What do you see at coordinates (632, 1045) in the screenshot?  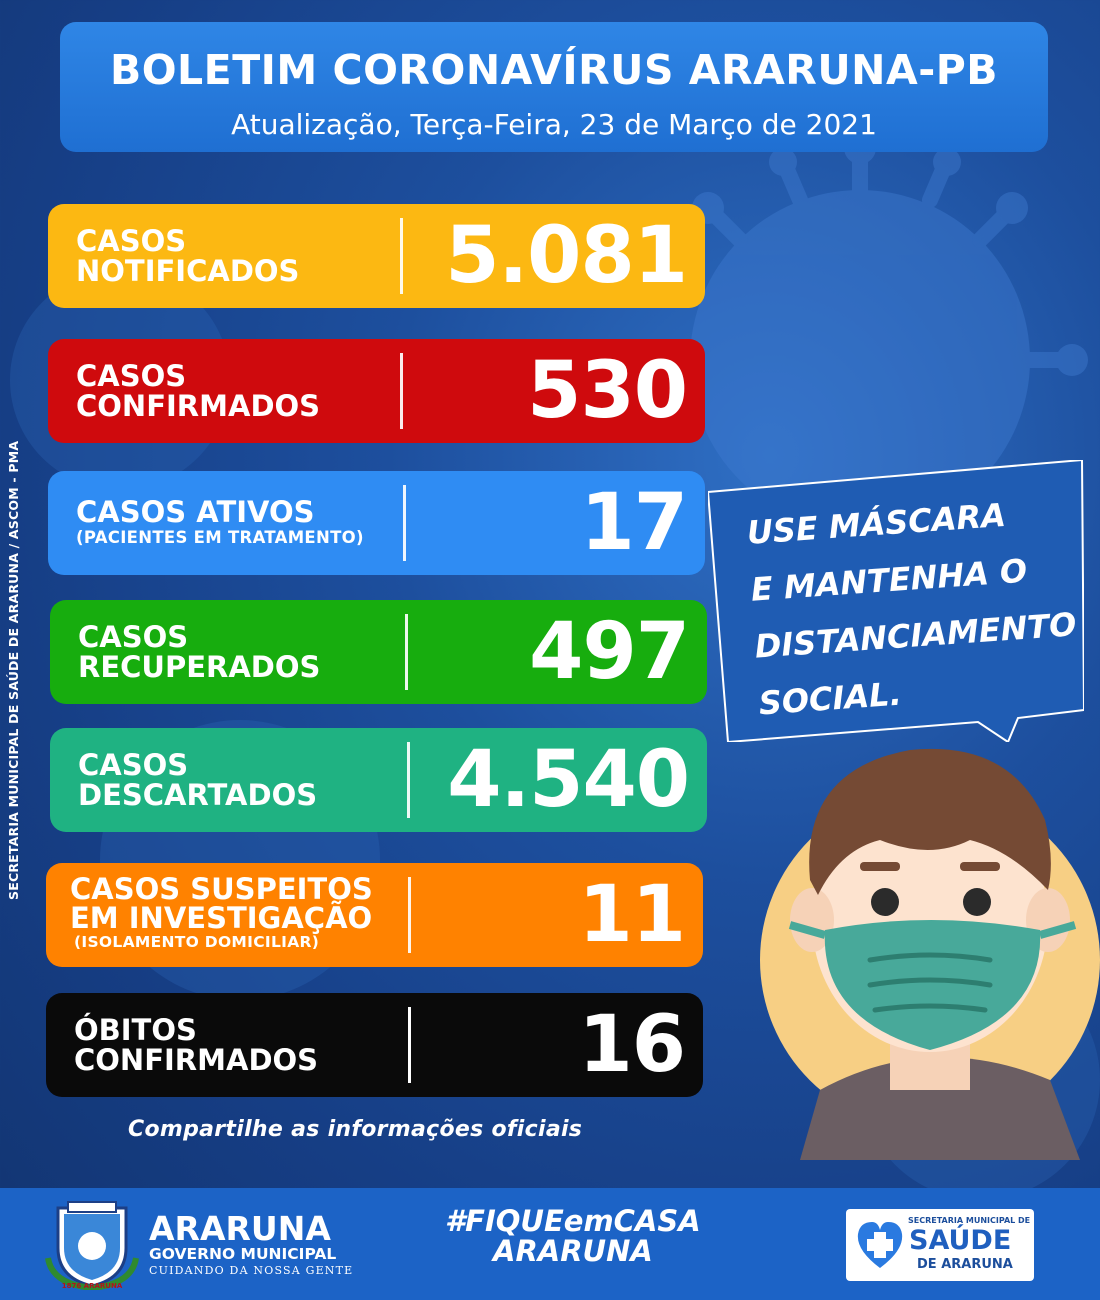 I see `card-value: 16` at bounding box center [632, 1045].